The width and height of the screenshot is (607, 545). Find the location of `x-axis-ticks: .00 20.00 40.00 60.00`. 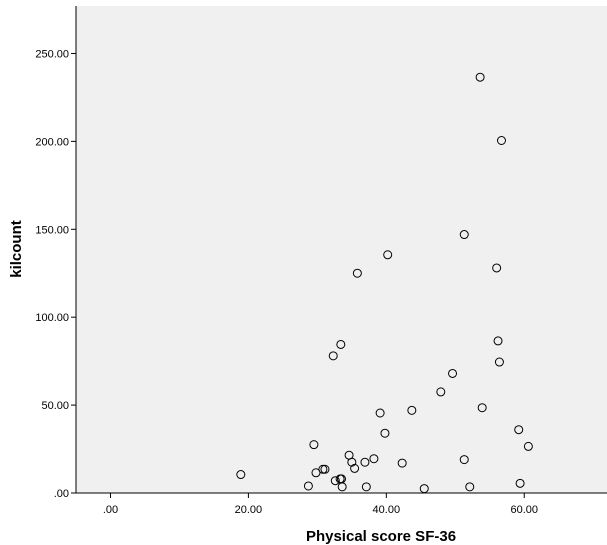

x-axis-ticks: .00 20.00 40.00 60.00 is located at coordinates (320, 504).